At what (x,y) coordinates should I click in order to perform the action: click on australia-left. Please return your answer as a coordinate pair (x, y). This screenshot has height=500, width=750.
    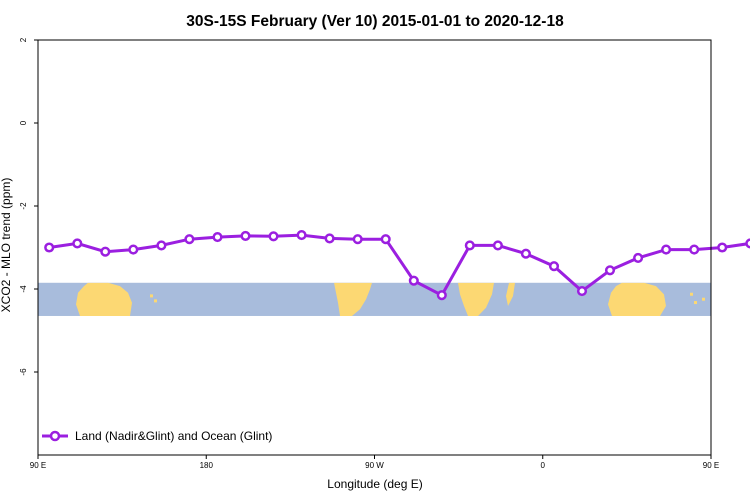
    Looking at the image, I should click on (104, 299).